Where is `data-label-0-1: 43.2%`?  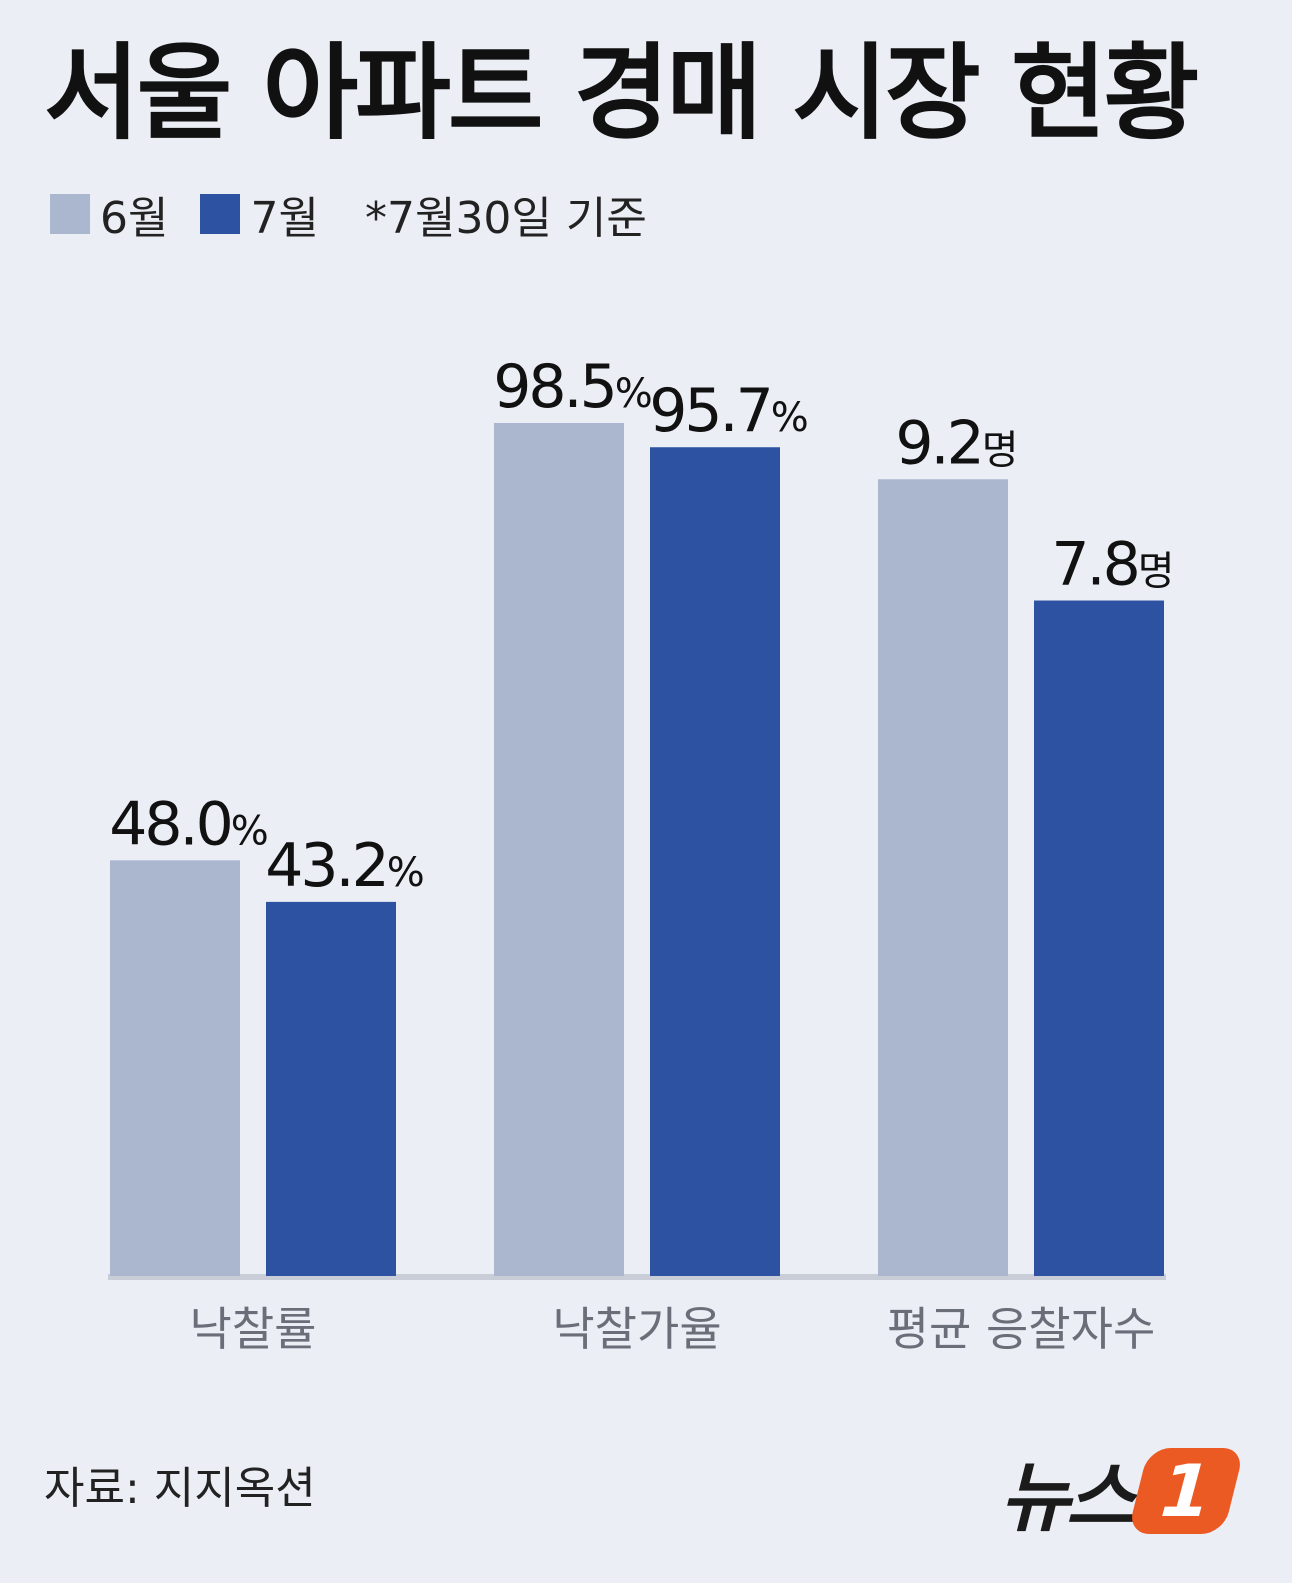
data-label-0-1: 43.2% is located at coordinates (345, 866).